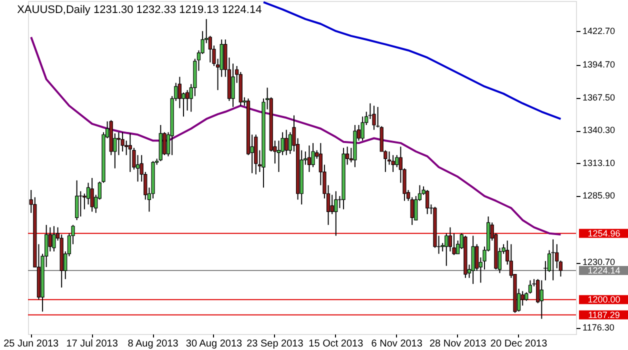 The width and height of the screenshot is (628, 350). Describe the element at coordinates (599, 65) in the screenshot. I see `y-tick-label: 1394.70` at that location.